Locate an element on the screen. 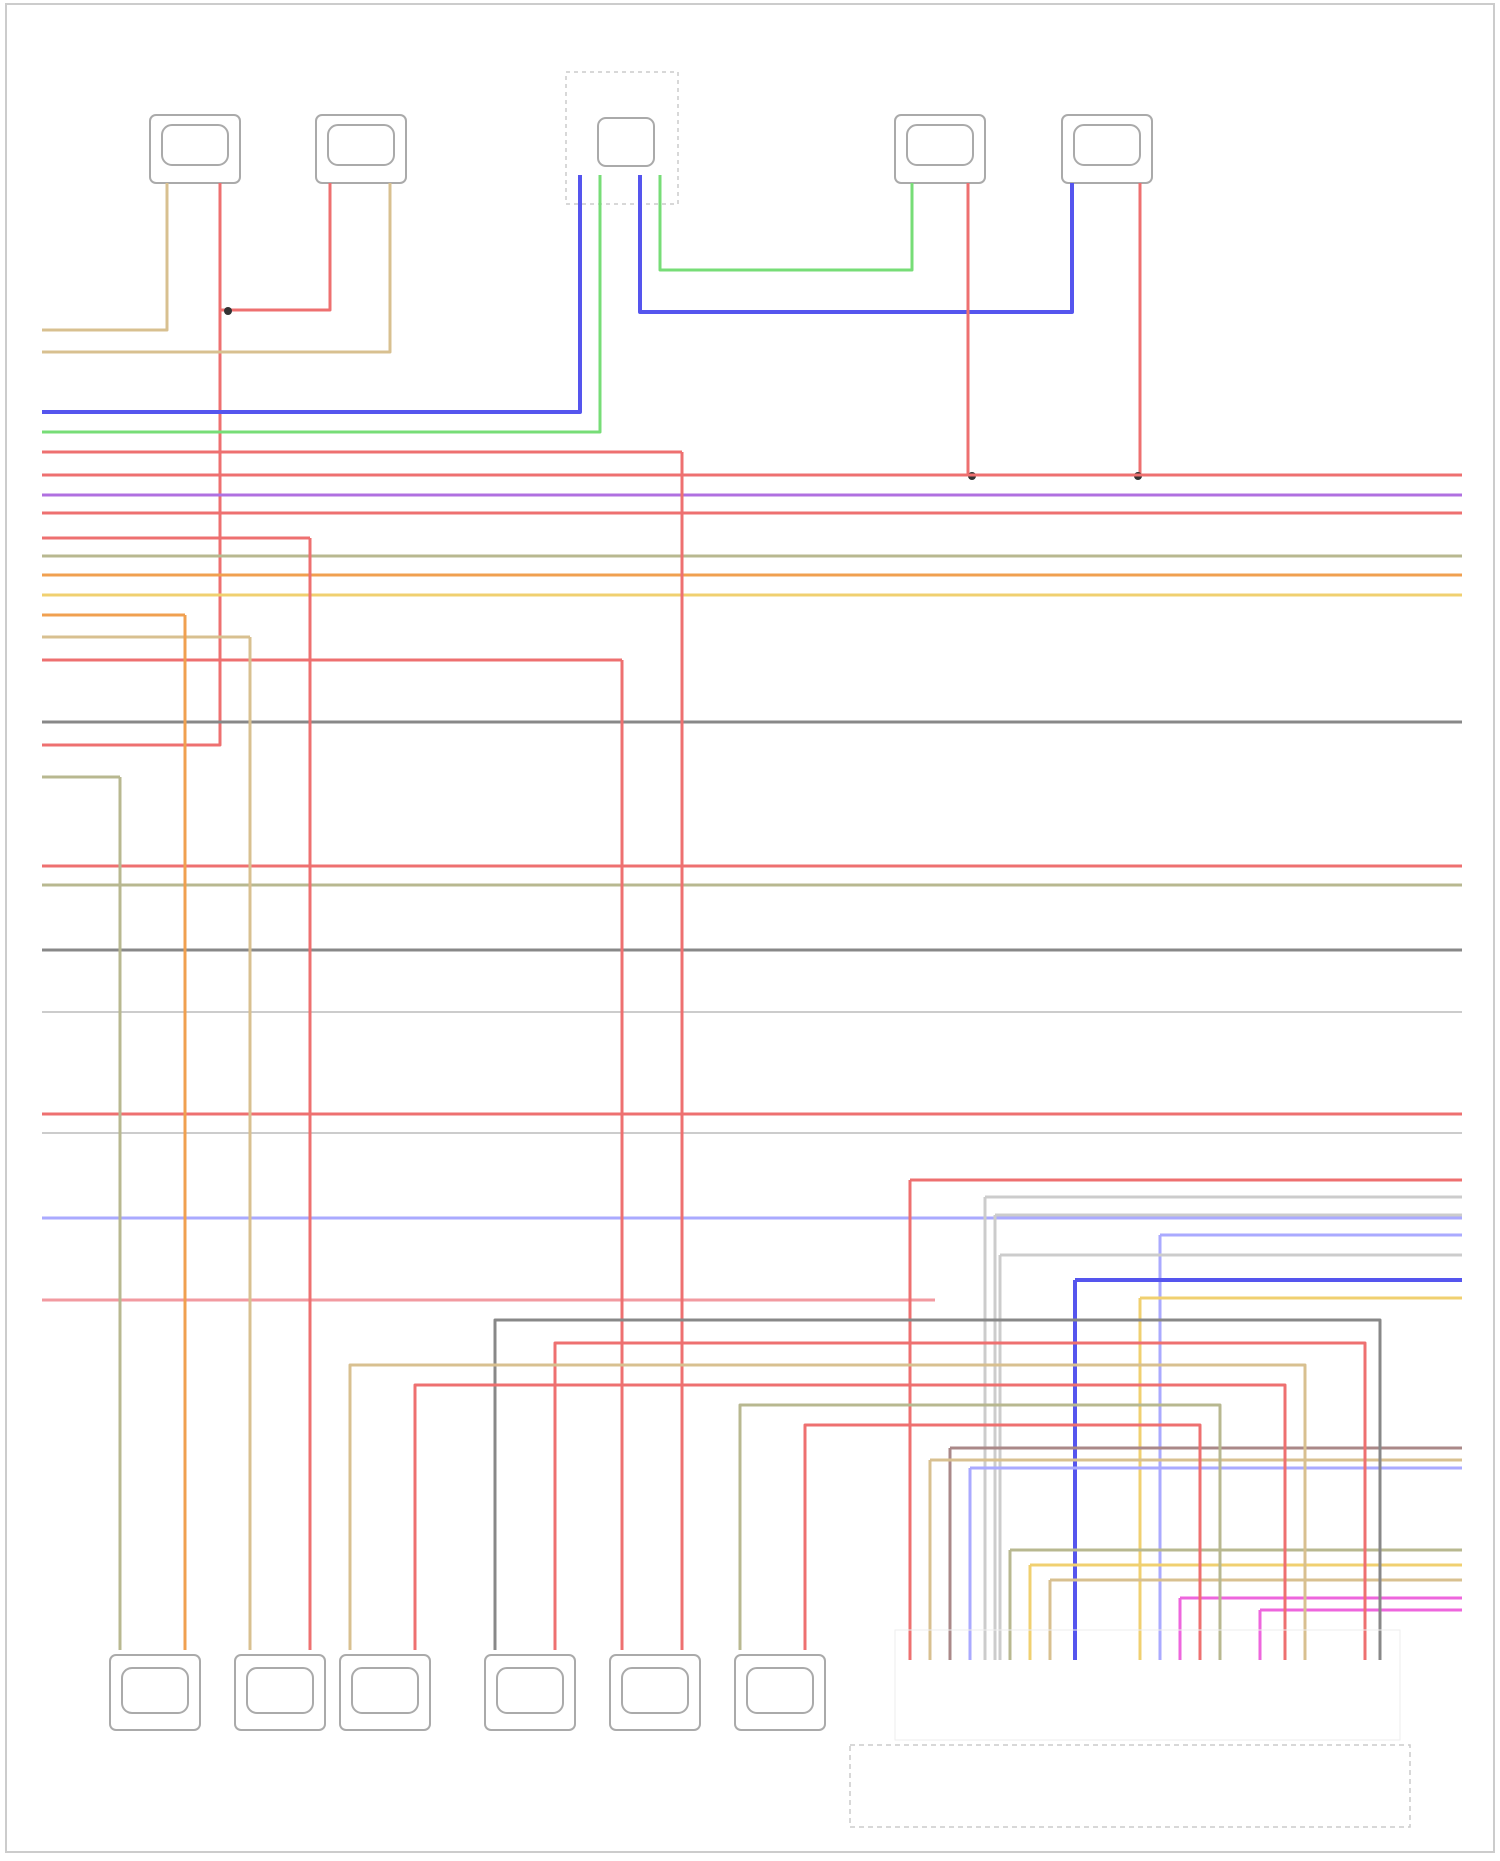 This screenshot has width=1500, height=1861. injector-6-inner is located at coordinates (780, 1690).